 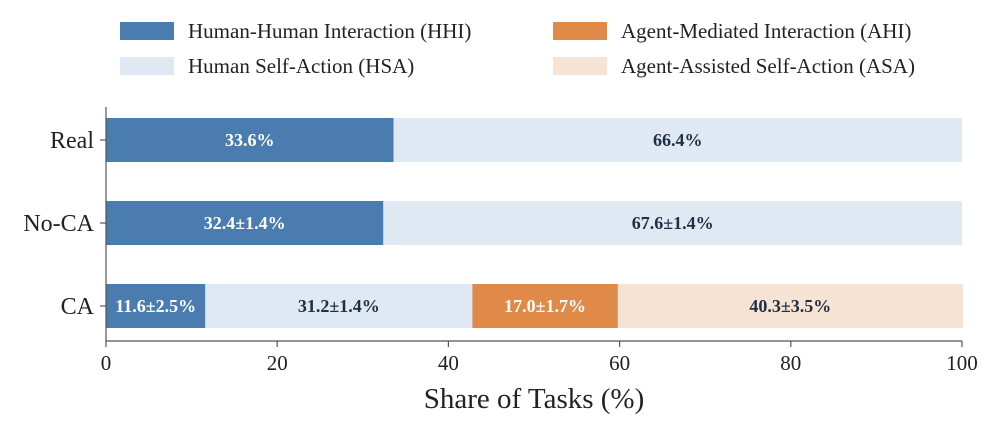 I want to click on bar-label-hsa-real: 66.4%, so click(x=678, y=140).